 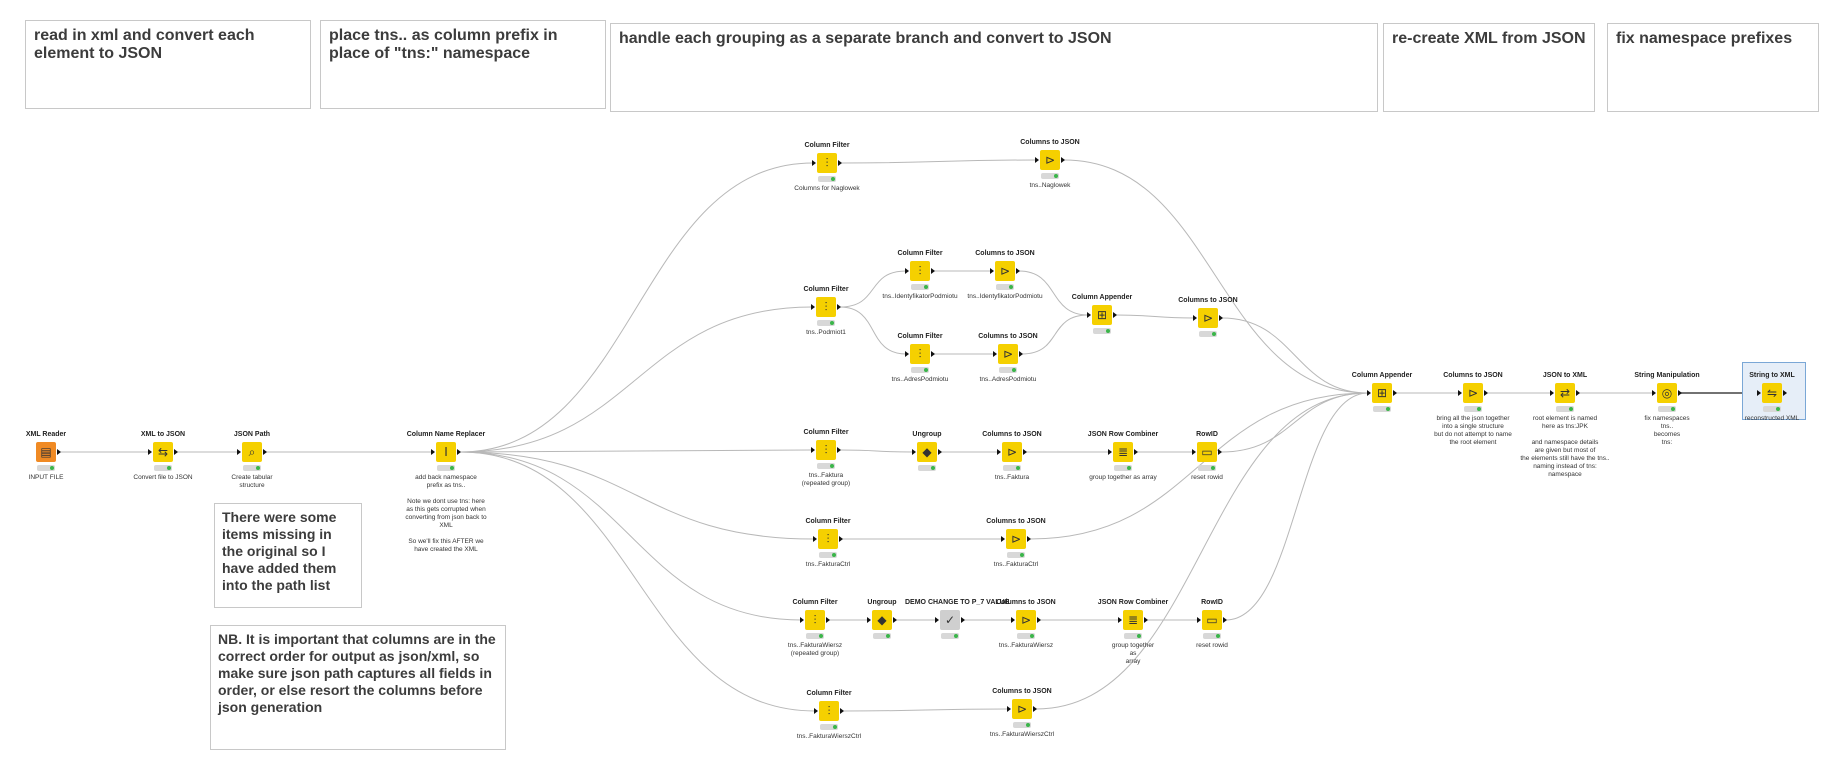 What do you see at coordinates (876, 451) in the screenshot?
I see `connection-n14-n15` at bounding box center [876, 451].